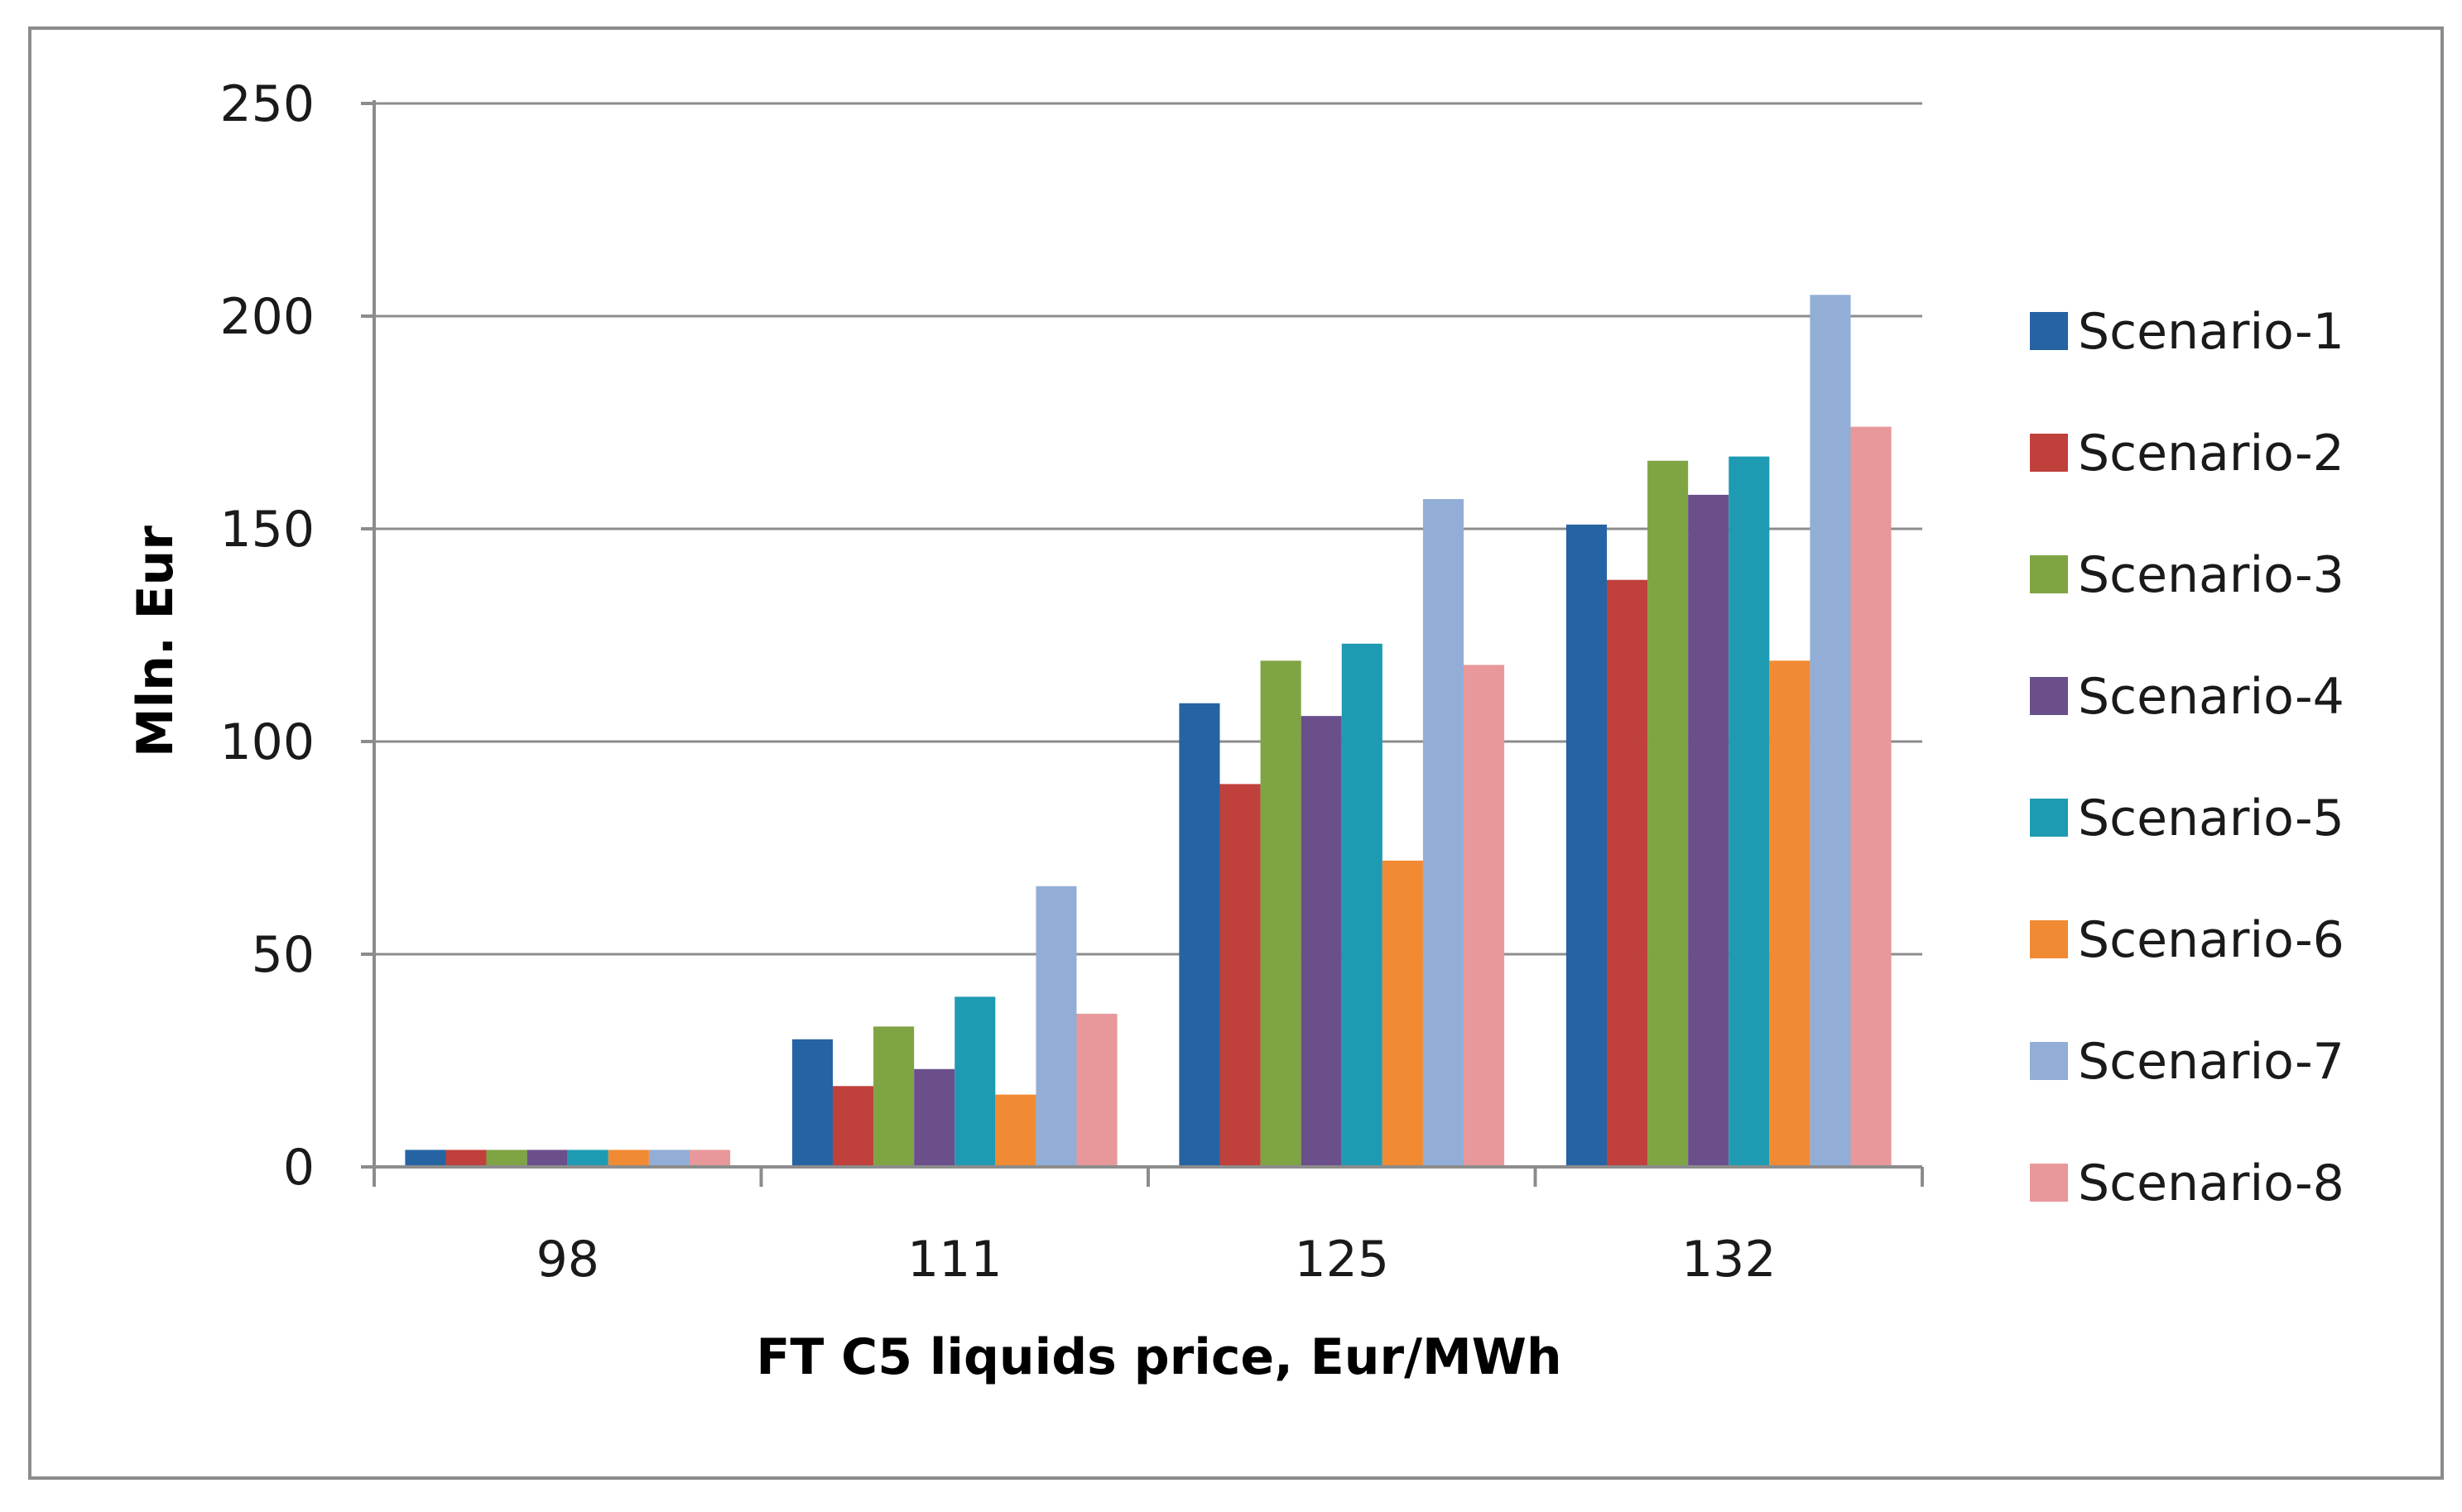 Image resolution: width=2462 pixels, height=1512 pixels. What do you see at coordinates (1729, 1260) in the screenshot?
I see `x-tick-label: 132` at bounding box center [1729, 1260].